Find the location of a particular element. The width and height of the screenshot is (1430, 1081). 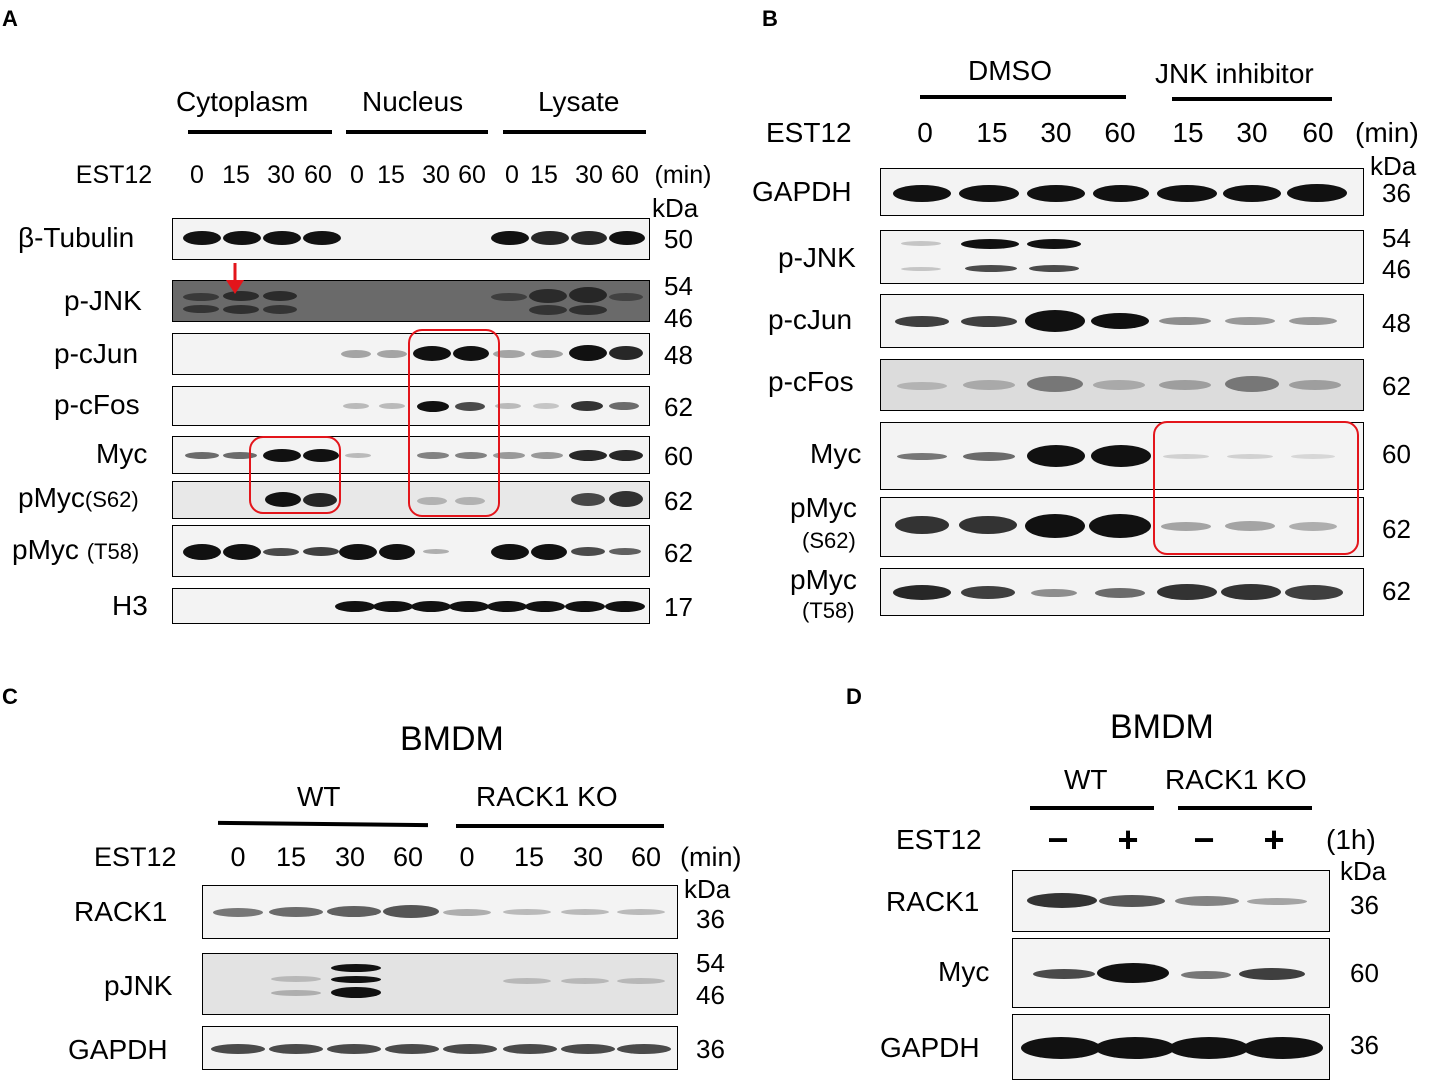

kda-header: kDa is located at coordinates (1393, 166).